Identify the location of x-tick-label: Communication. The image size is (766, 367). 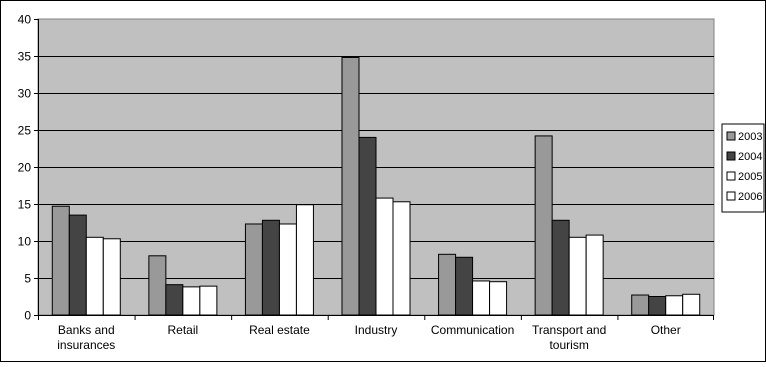
(472, 330).